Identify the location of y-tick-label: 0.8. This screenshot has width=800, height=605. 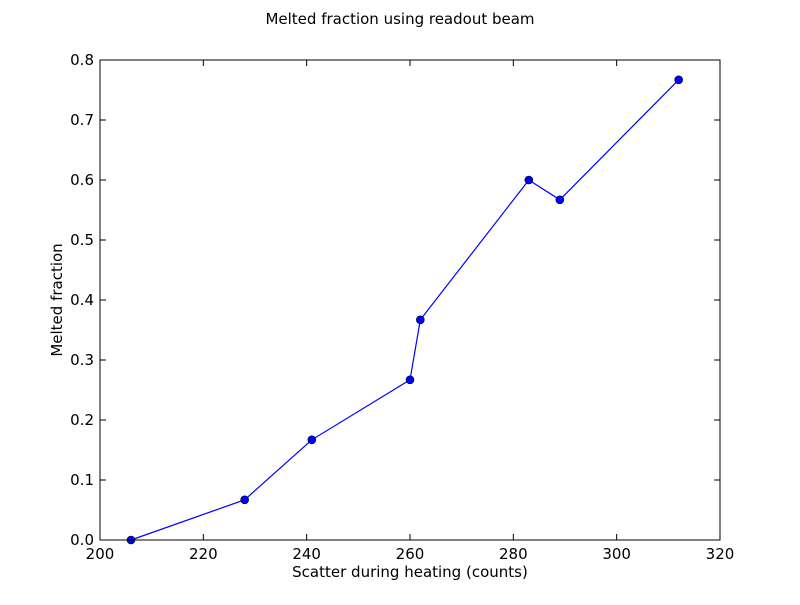
(82, 60).